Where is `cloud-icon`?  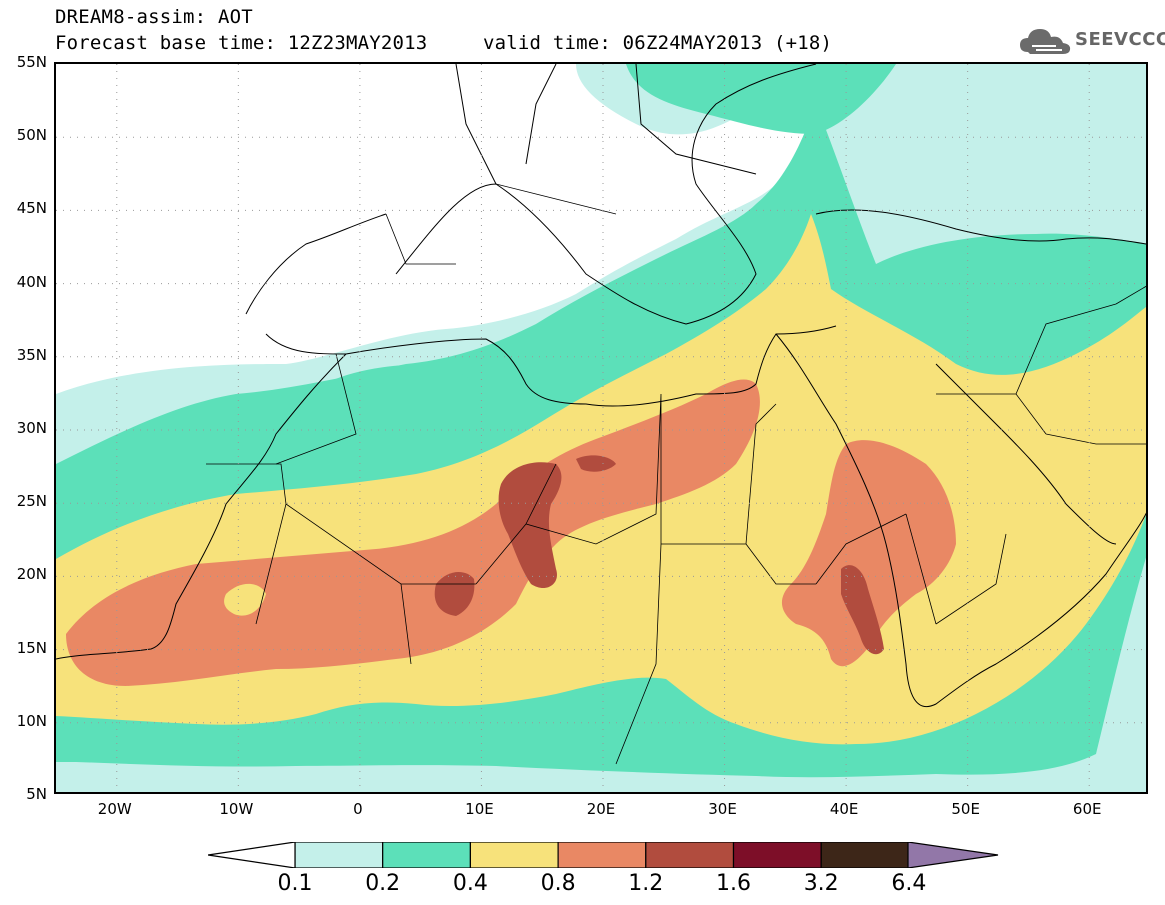 cloud-icon is located at coordinates (1045, 41).